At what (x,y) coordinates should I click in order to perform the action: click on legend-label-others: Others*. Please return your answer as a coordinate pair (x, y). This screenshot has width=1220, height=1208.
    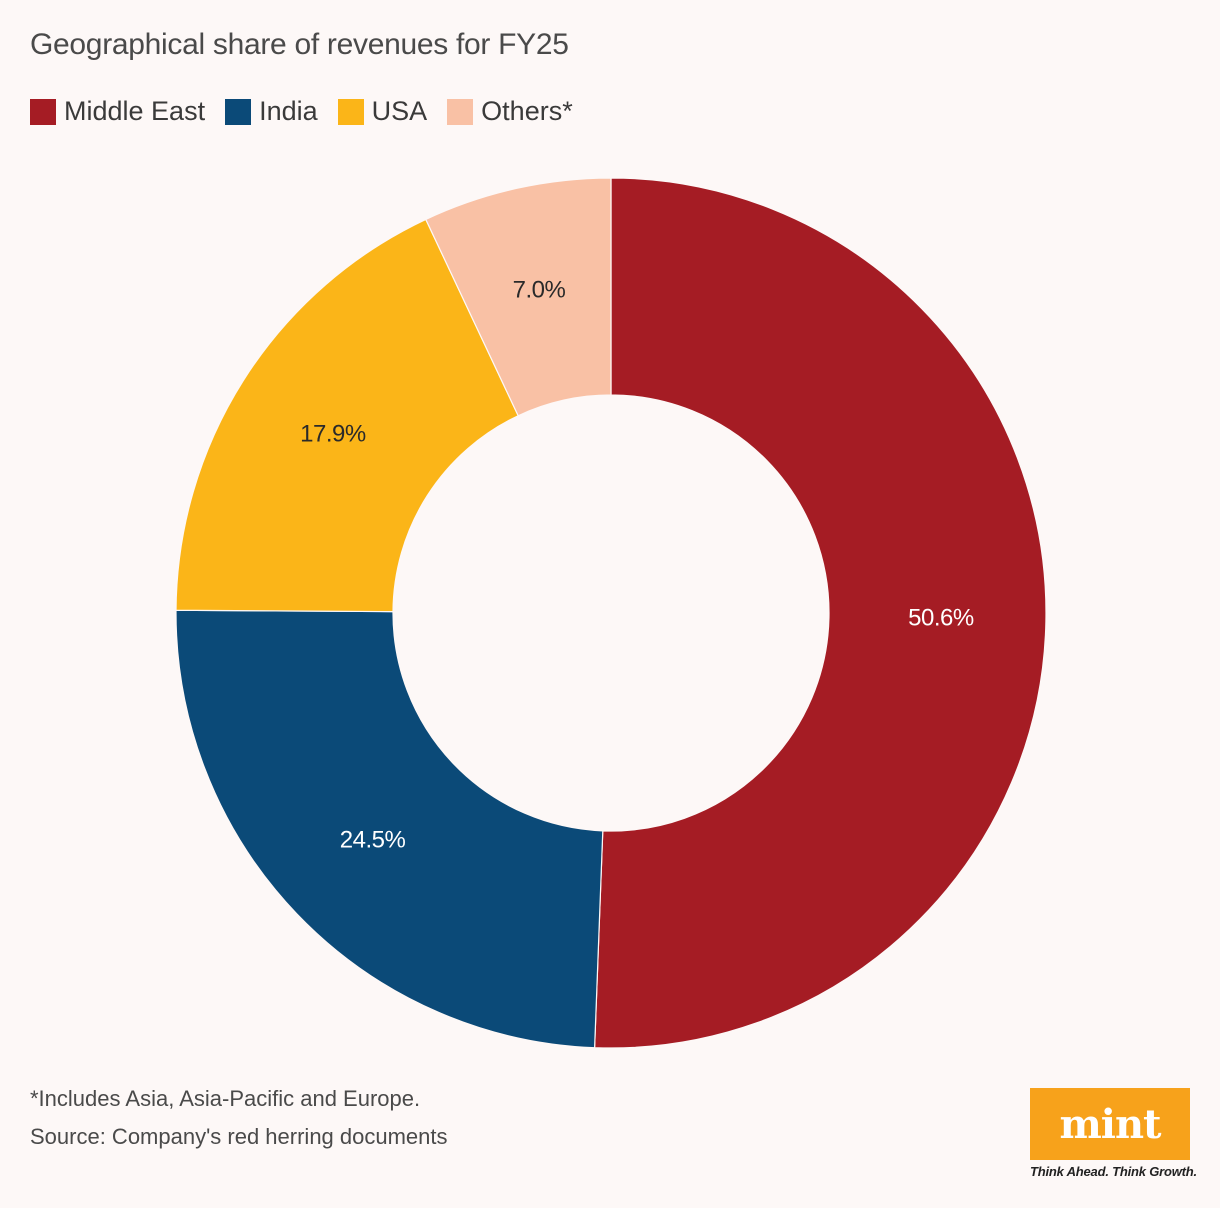
    Looking at the image, I should click on (527, 111).